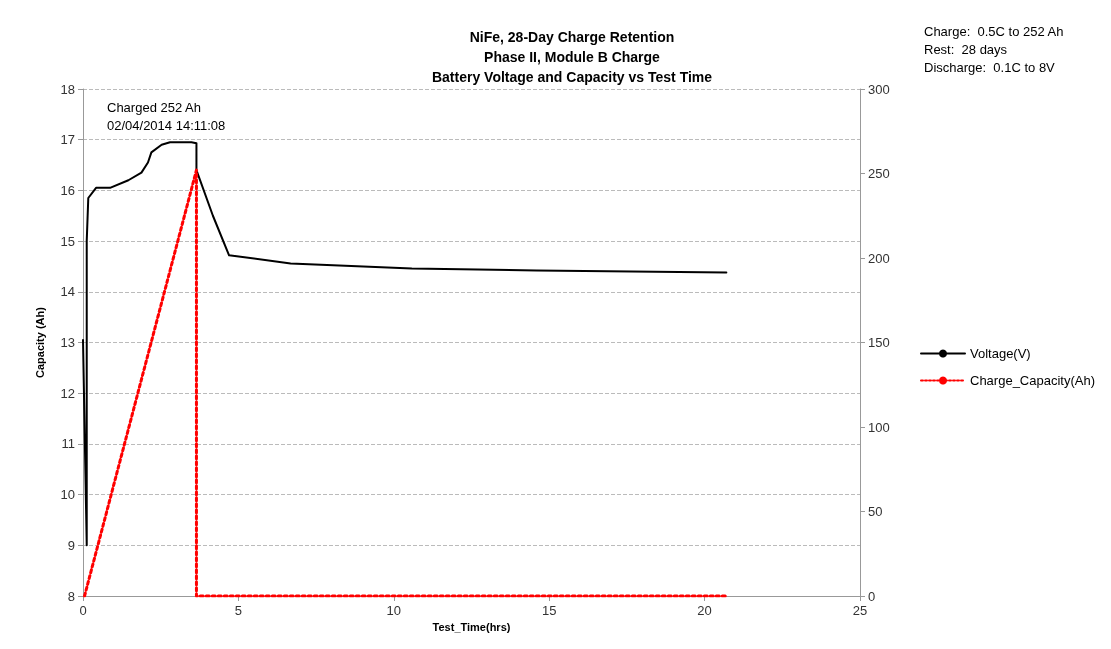 The image size is (1111, 649). Describe the element at coordinates (471, 627) in the screenshot. I see `x-axis-title: Test_Time(hrs)` at that location.